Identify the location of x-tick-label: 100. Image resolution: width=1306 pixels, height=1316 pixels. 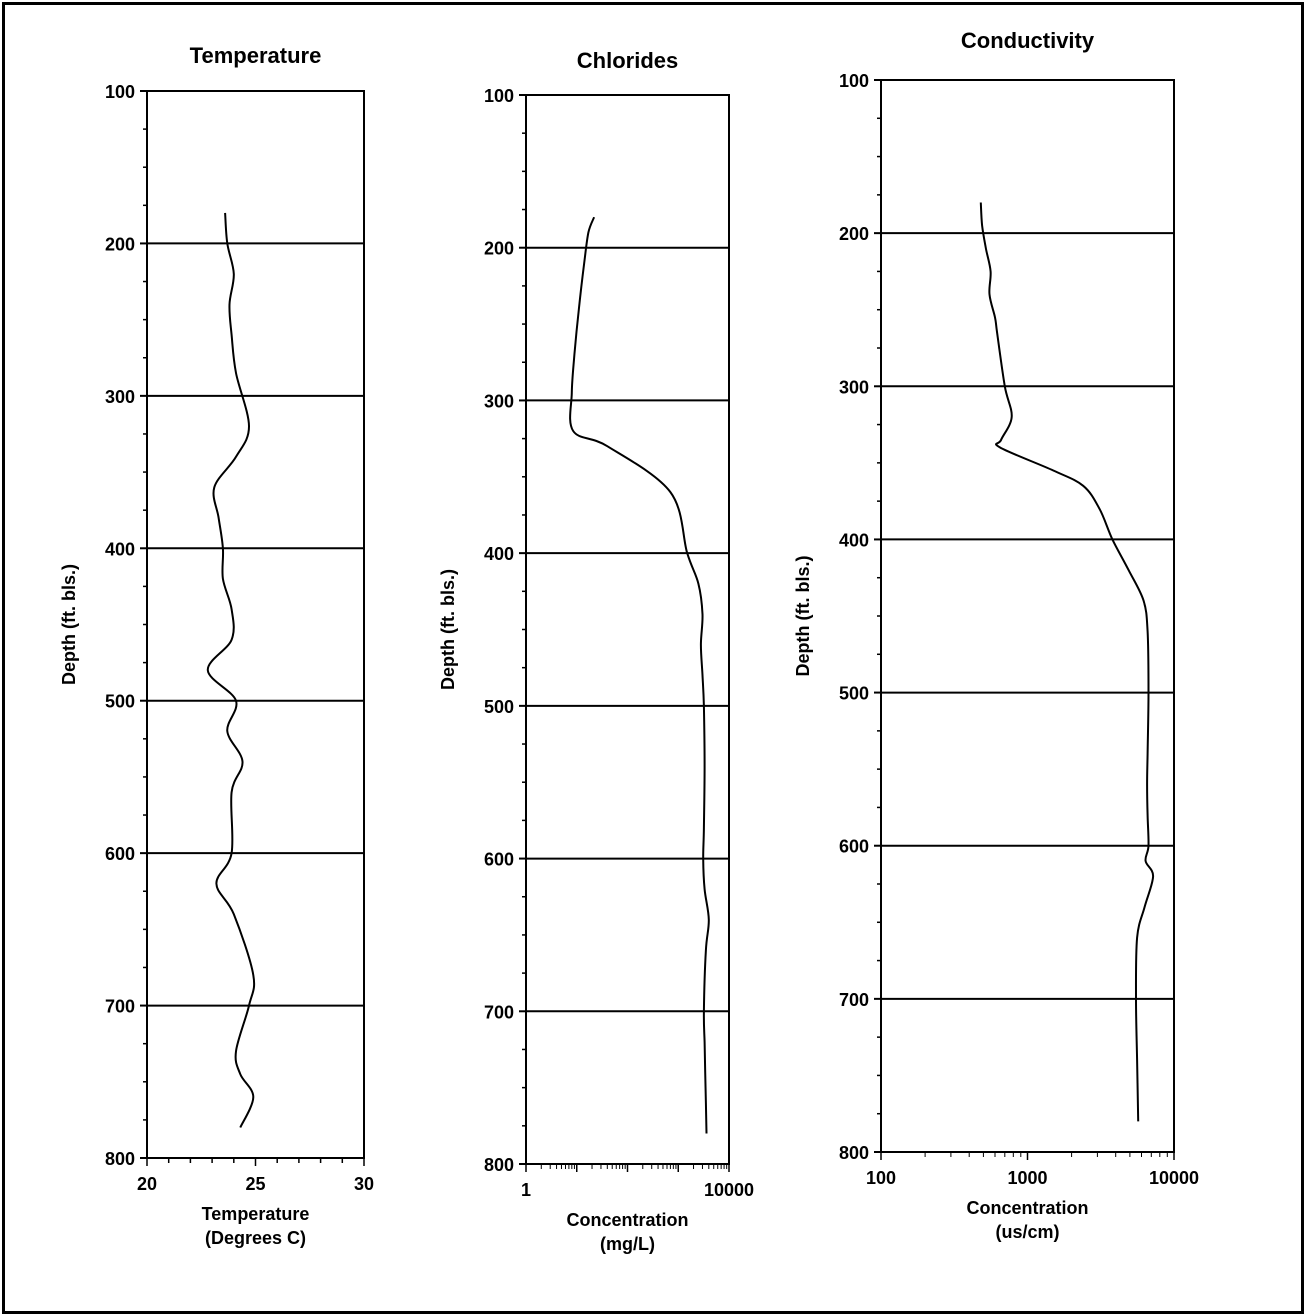
(881, 1178).